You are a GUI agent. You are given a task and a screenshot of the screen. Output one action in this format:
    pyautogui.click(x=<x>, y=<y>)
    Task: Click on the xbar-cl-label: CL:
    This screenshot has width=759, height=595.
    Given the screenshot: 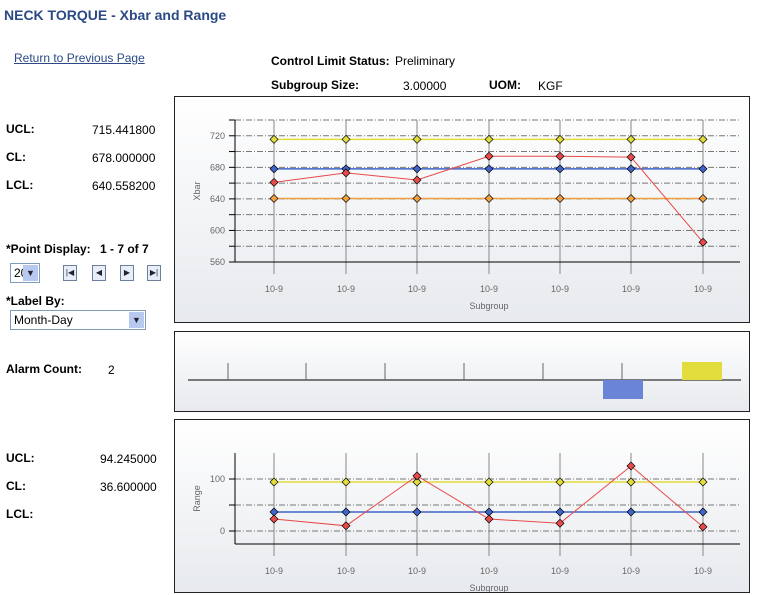 What is the action you would take?
    pyautogui.click(x=16, y=157)
    